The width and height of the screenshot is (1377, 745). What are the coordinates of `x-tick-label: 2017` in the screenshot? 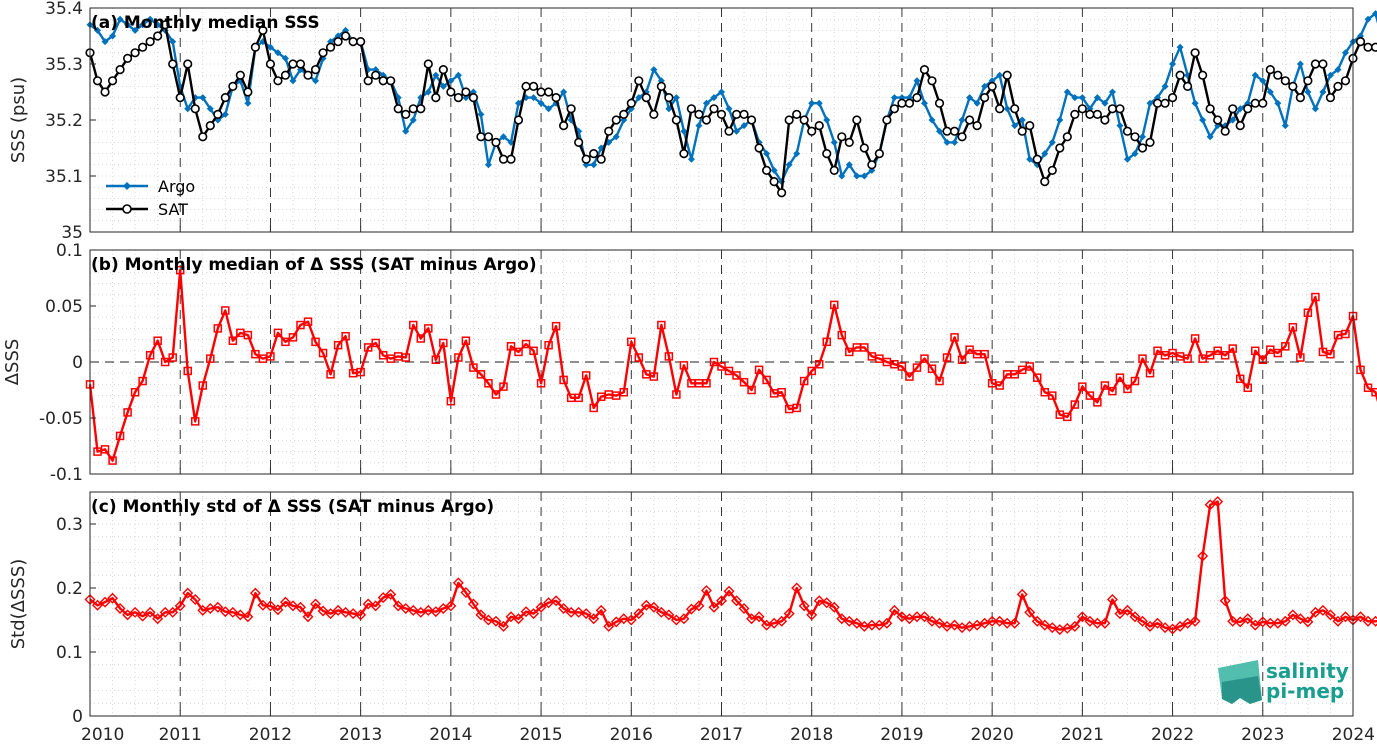 It's located at (721, 735).